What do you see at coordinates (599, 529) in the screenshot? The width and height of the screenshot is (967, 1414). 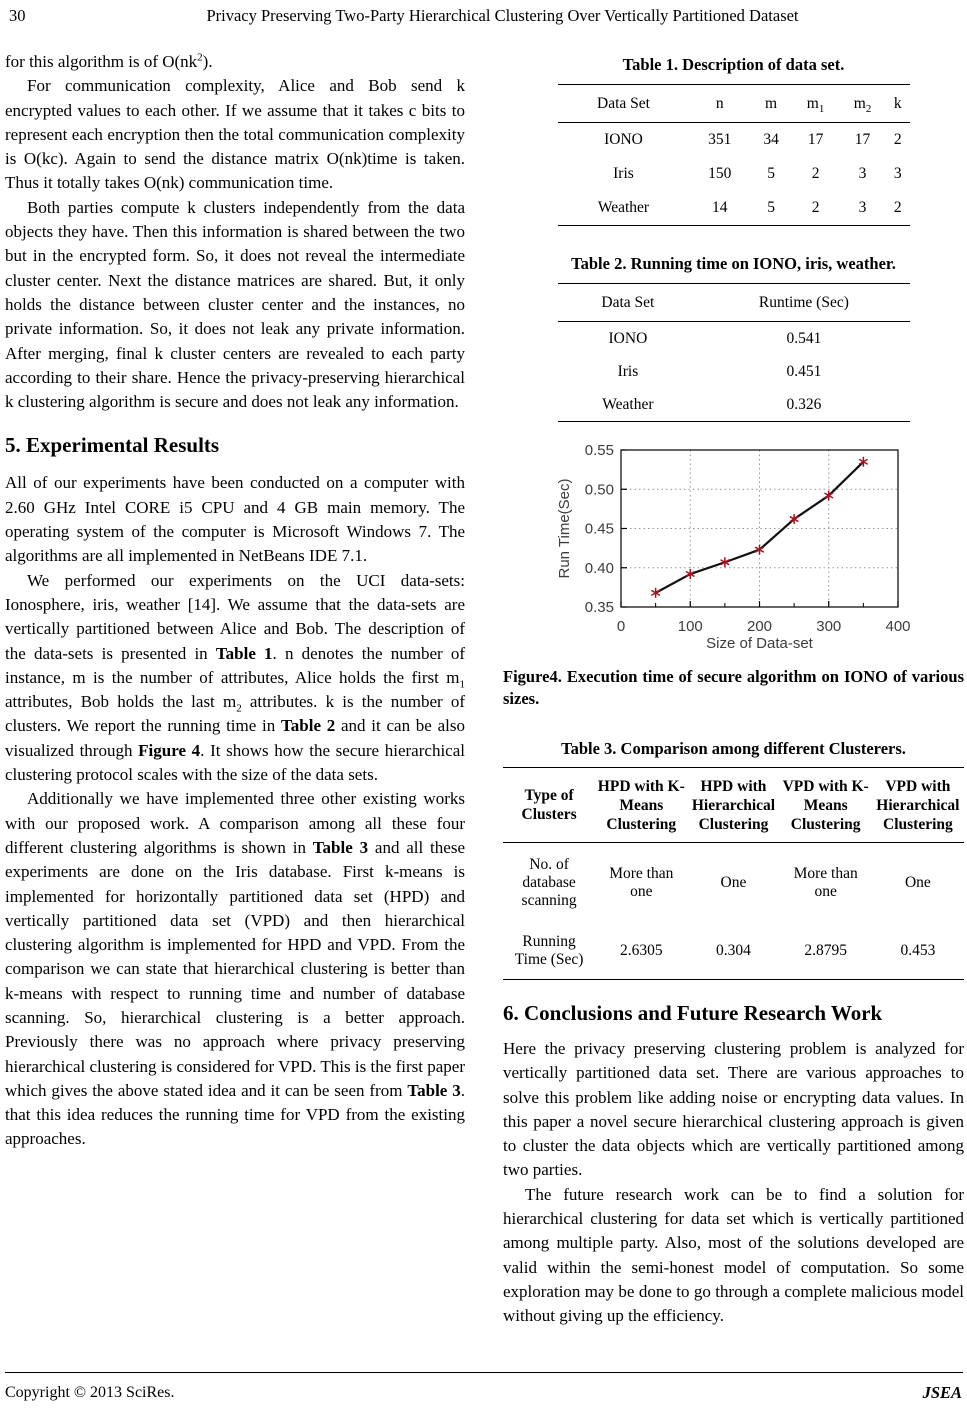 I see `y-tick-label: 0.45` at bounding box center [599, 529].